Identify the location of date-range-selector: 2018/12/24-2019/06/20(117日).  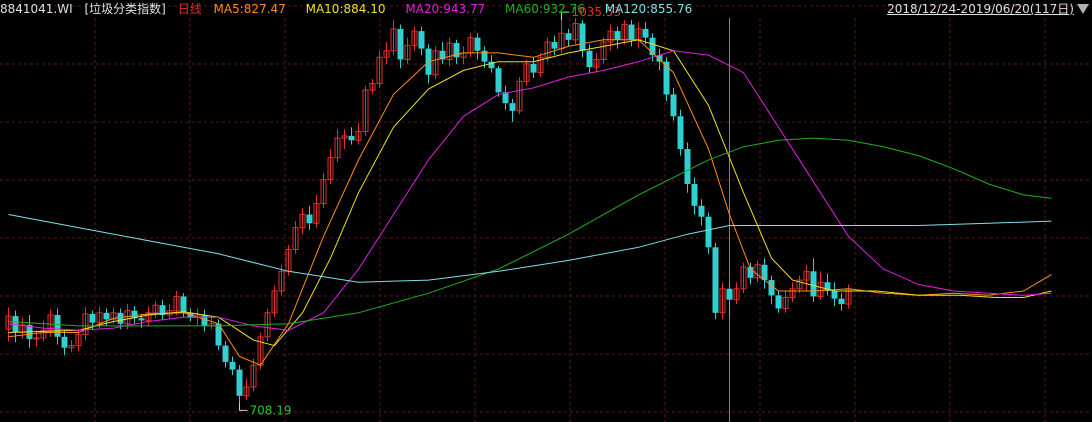
(980, 9).